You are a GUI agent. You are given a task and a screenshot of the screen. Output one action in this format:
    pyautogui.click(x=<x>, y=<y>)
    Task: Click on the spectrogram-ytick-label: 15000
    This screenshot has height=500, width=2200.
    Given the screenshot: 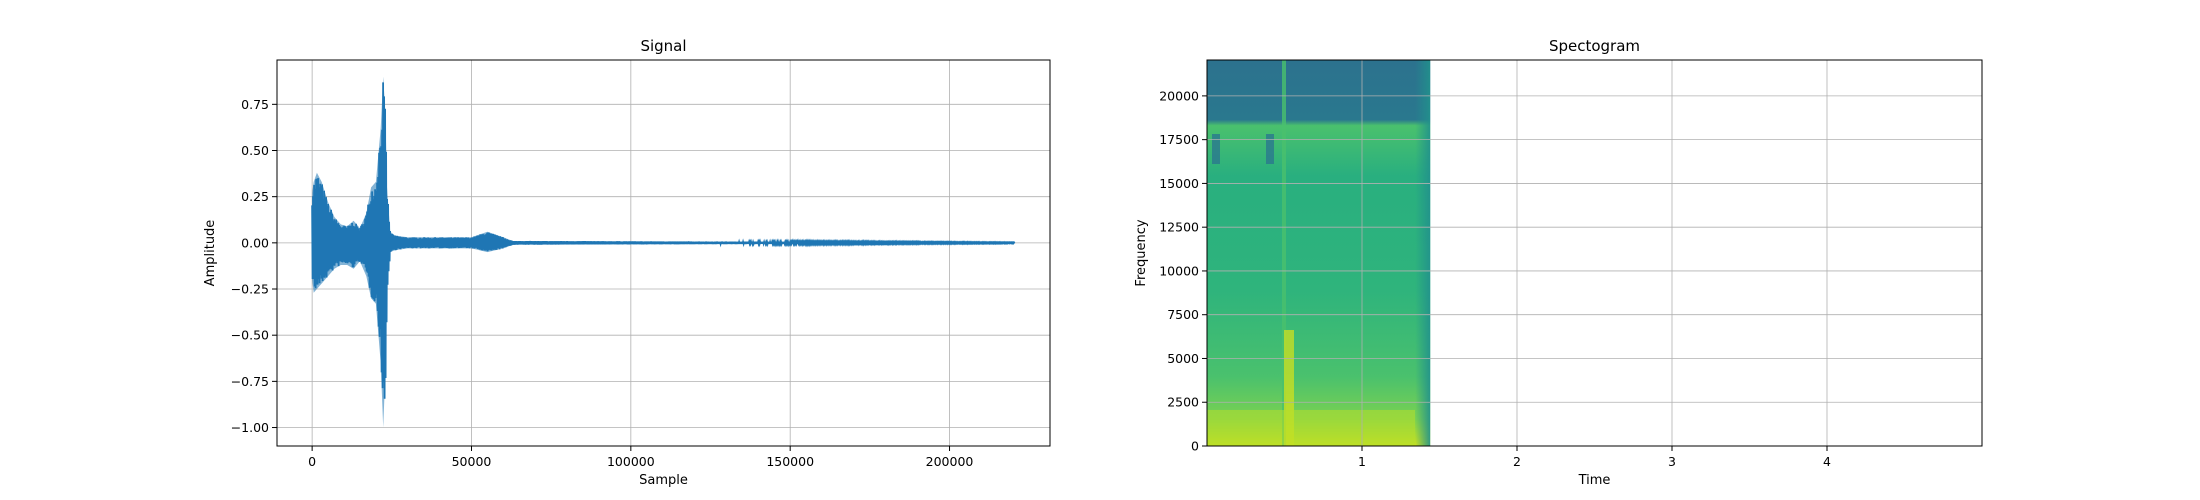 What is the action you would take?
    pyautogui.click(x=1179, y=183)
    